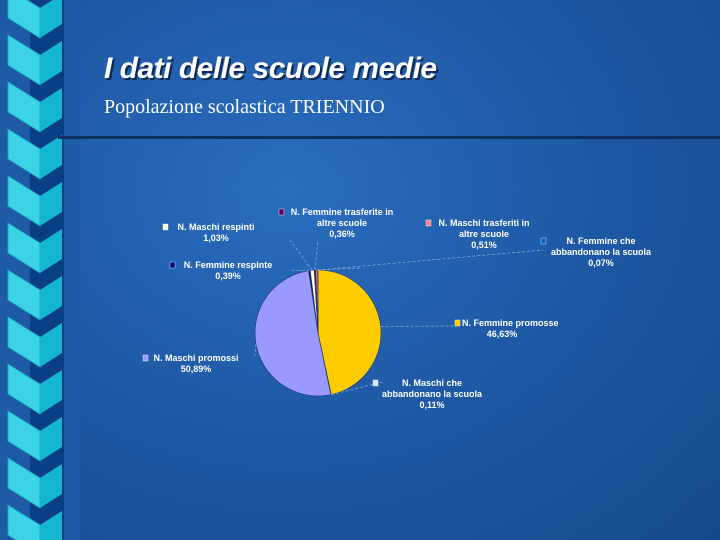 This screenshot has width=720, height=540. What do you see at coordinates (600, 241) in the screenshot?
I see `slice-label: N. Femmine che` at bounding box center [600, 241].